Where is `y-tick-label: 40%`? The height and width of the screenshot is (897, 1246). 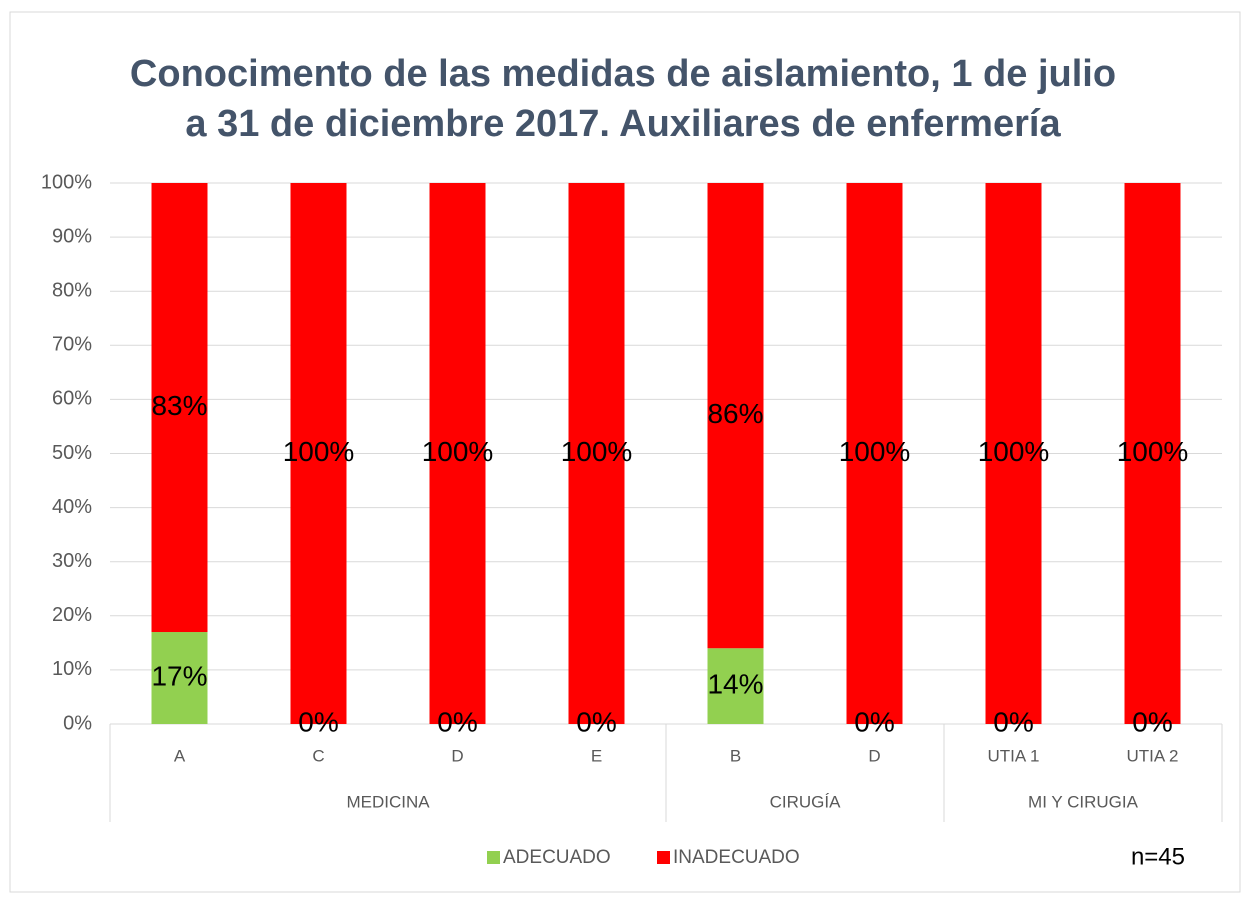 y-tick-label: 40% is located at coordinates (72, 507).